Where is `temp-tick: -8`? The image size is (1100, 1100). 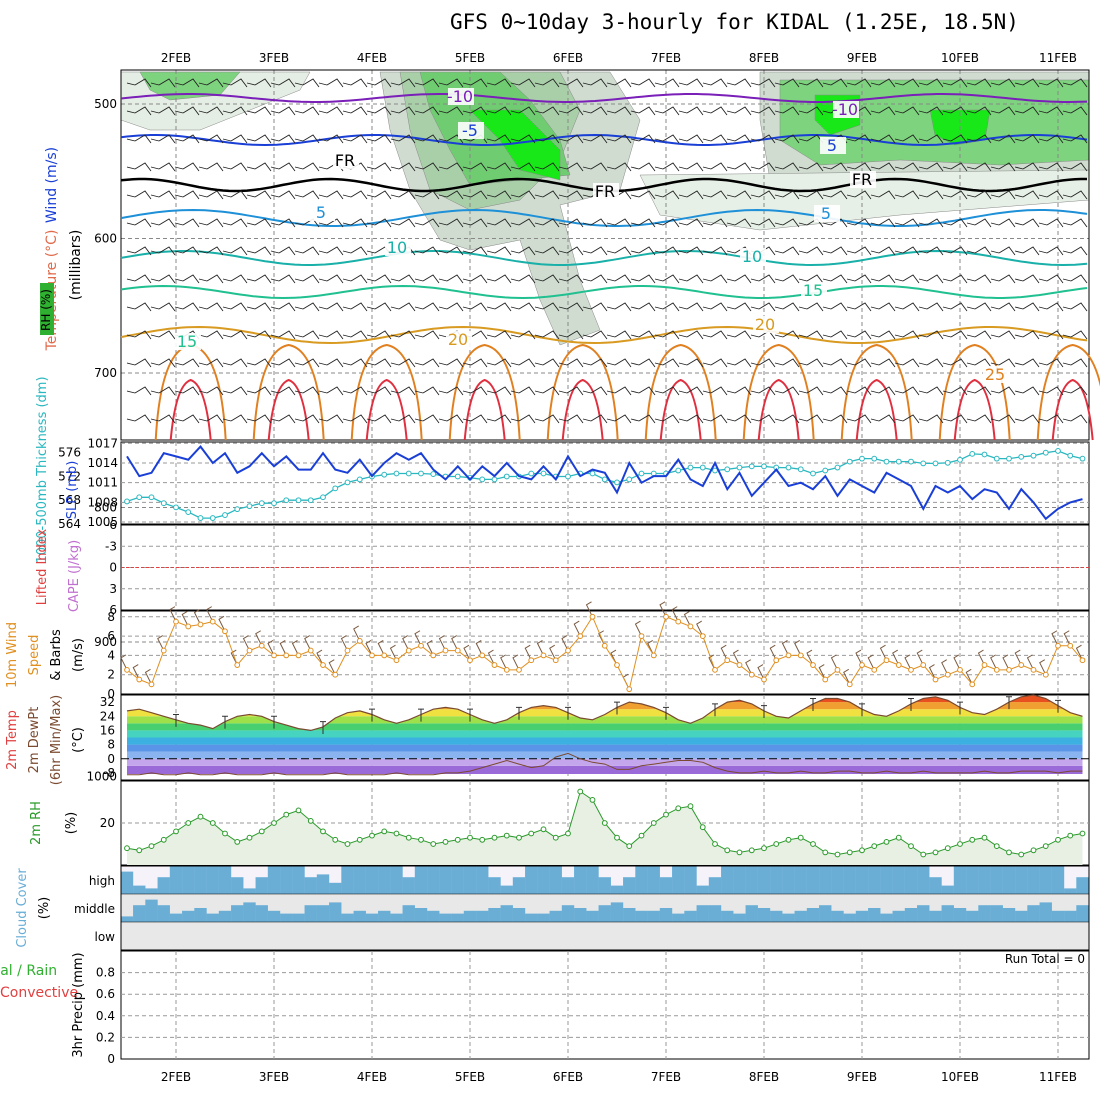
temp-tick: -8 is located at coordinates (109, 773).